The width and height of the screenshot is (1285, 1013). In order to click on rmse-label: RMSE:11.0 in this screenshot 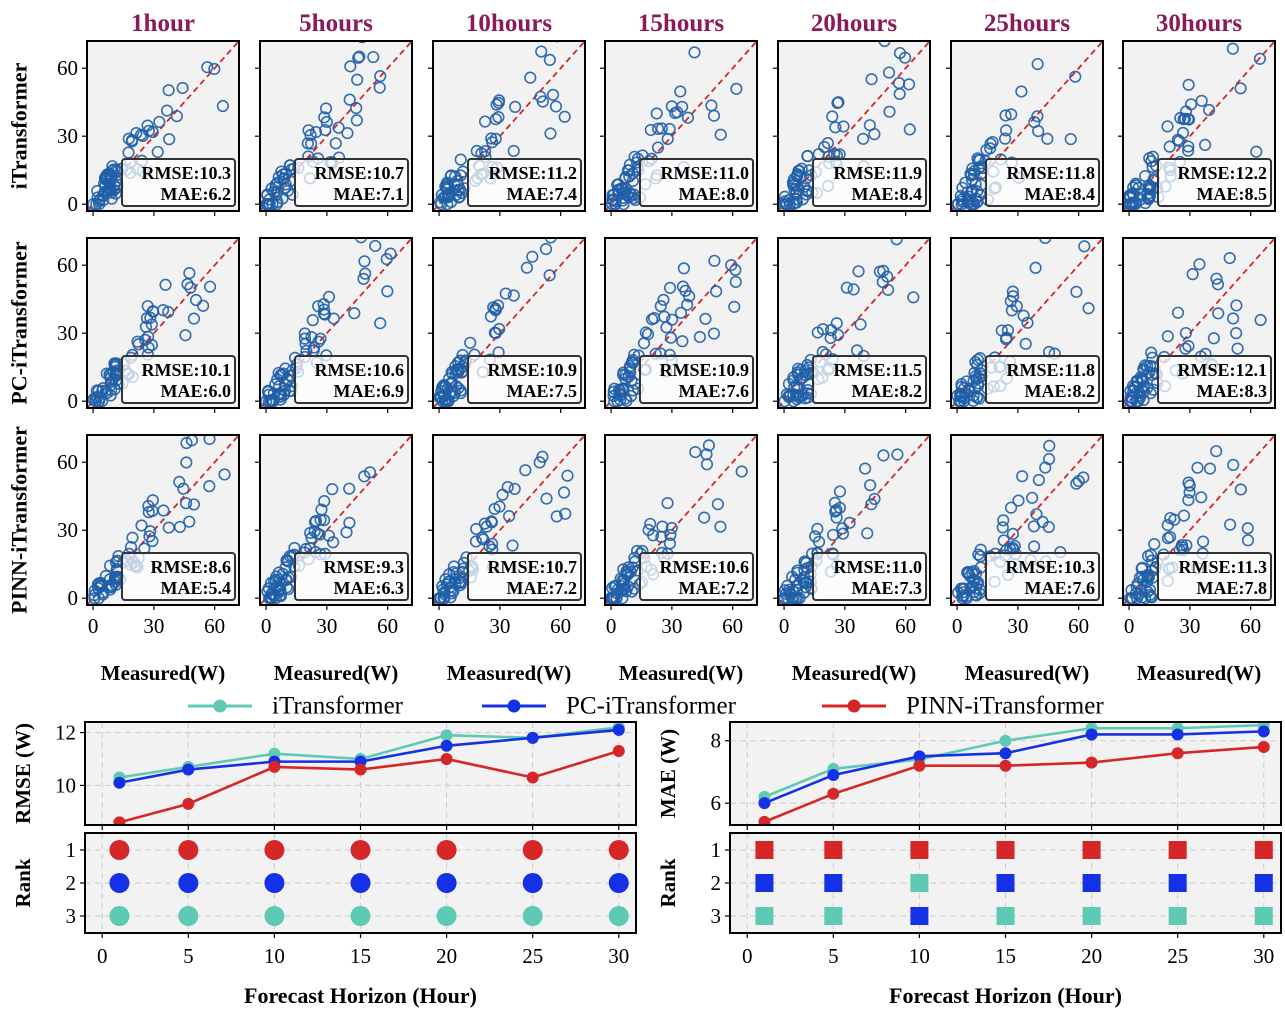, I will do `click(877, 567)`.